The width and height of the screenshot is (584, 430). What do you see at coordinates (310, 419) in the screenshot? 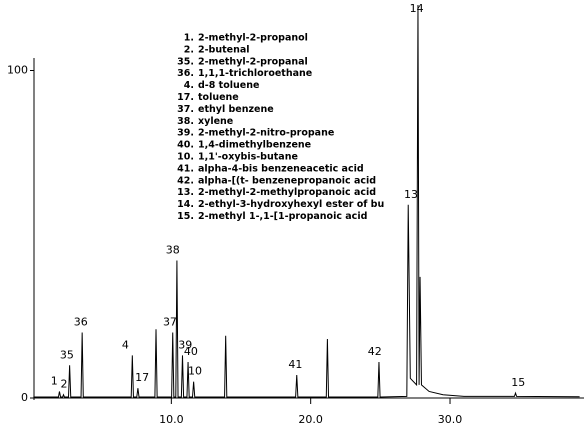
I see `x-tick-label: 20.0` at bounding box center [310, 419].